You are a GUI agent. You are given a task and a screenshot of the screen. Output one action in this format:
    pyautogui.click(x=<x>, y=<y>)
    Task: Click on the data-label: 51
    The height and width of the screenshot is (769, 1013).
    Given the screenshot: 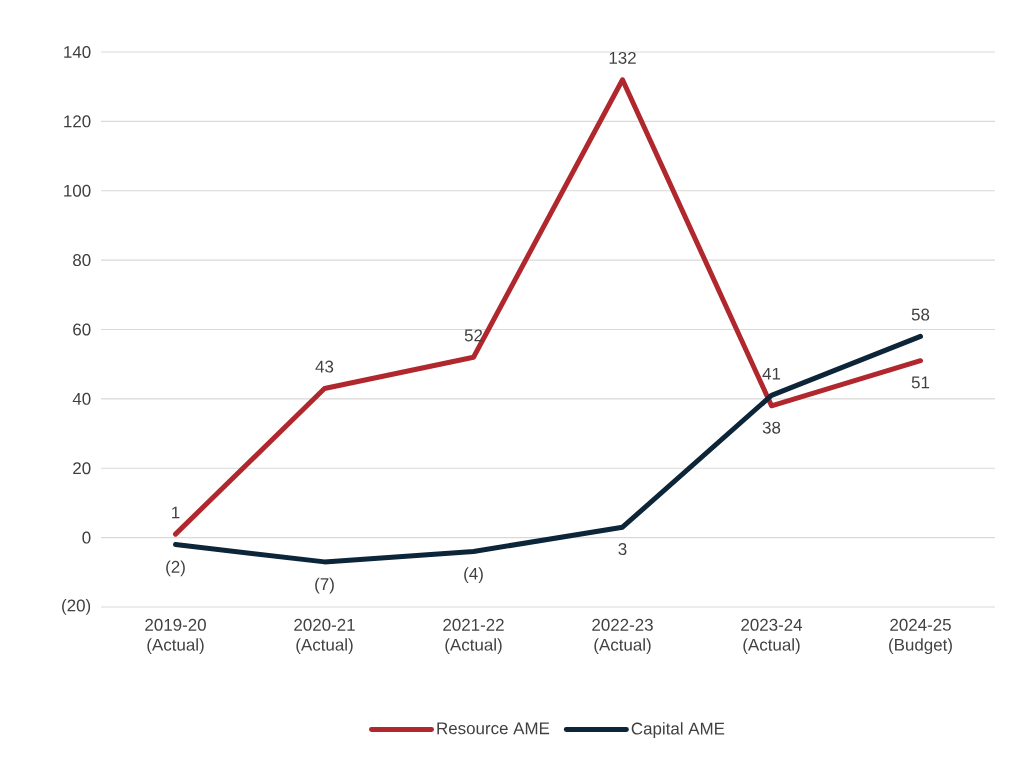 What is the action you would take?
    pyautogui.click(x=920, y=382)
    